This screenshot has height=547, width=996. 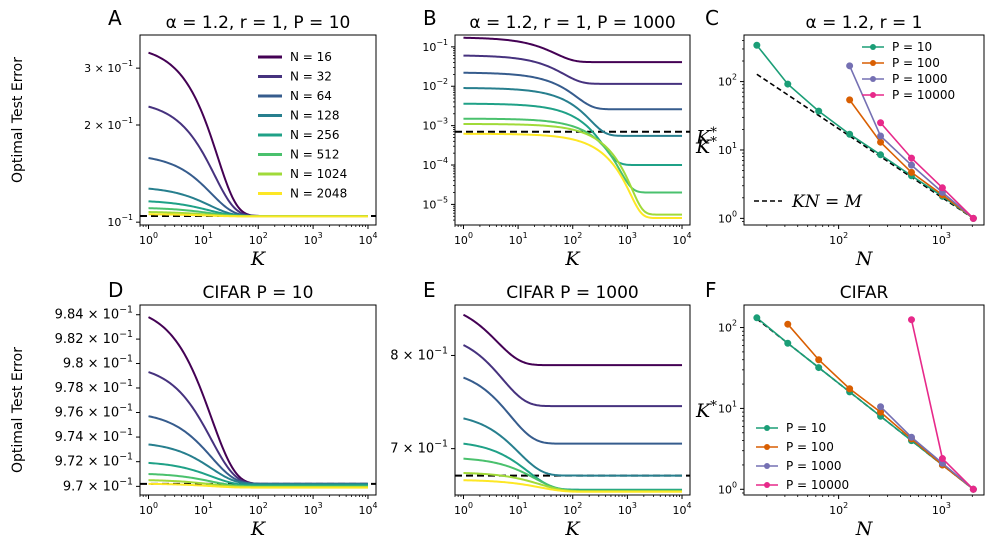 I want to click on series-line-p10, so click(x=865, y=132).